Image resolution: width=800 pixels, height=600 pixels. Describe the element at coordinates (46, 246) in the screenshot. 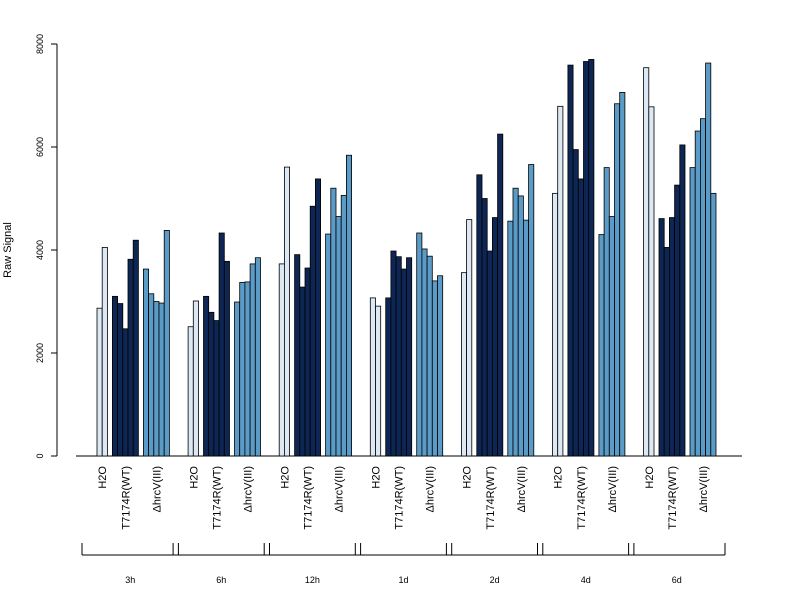

I see `y-axis: 0 2000 4000 6000 8000` at that location.